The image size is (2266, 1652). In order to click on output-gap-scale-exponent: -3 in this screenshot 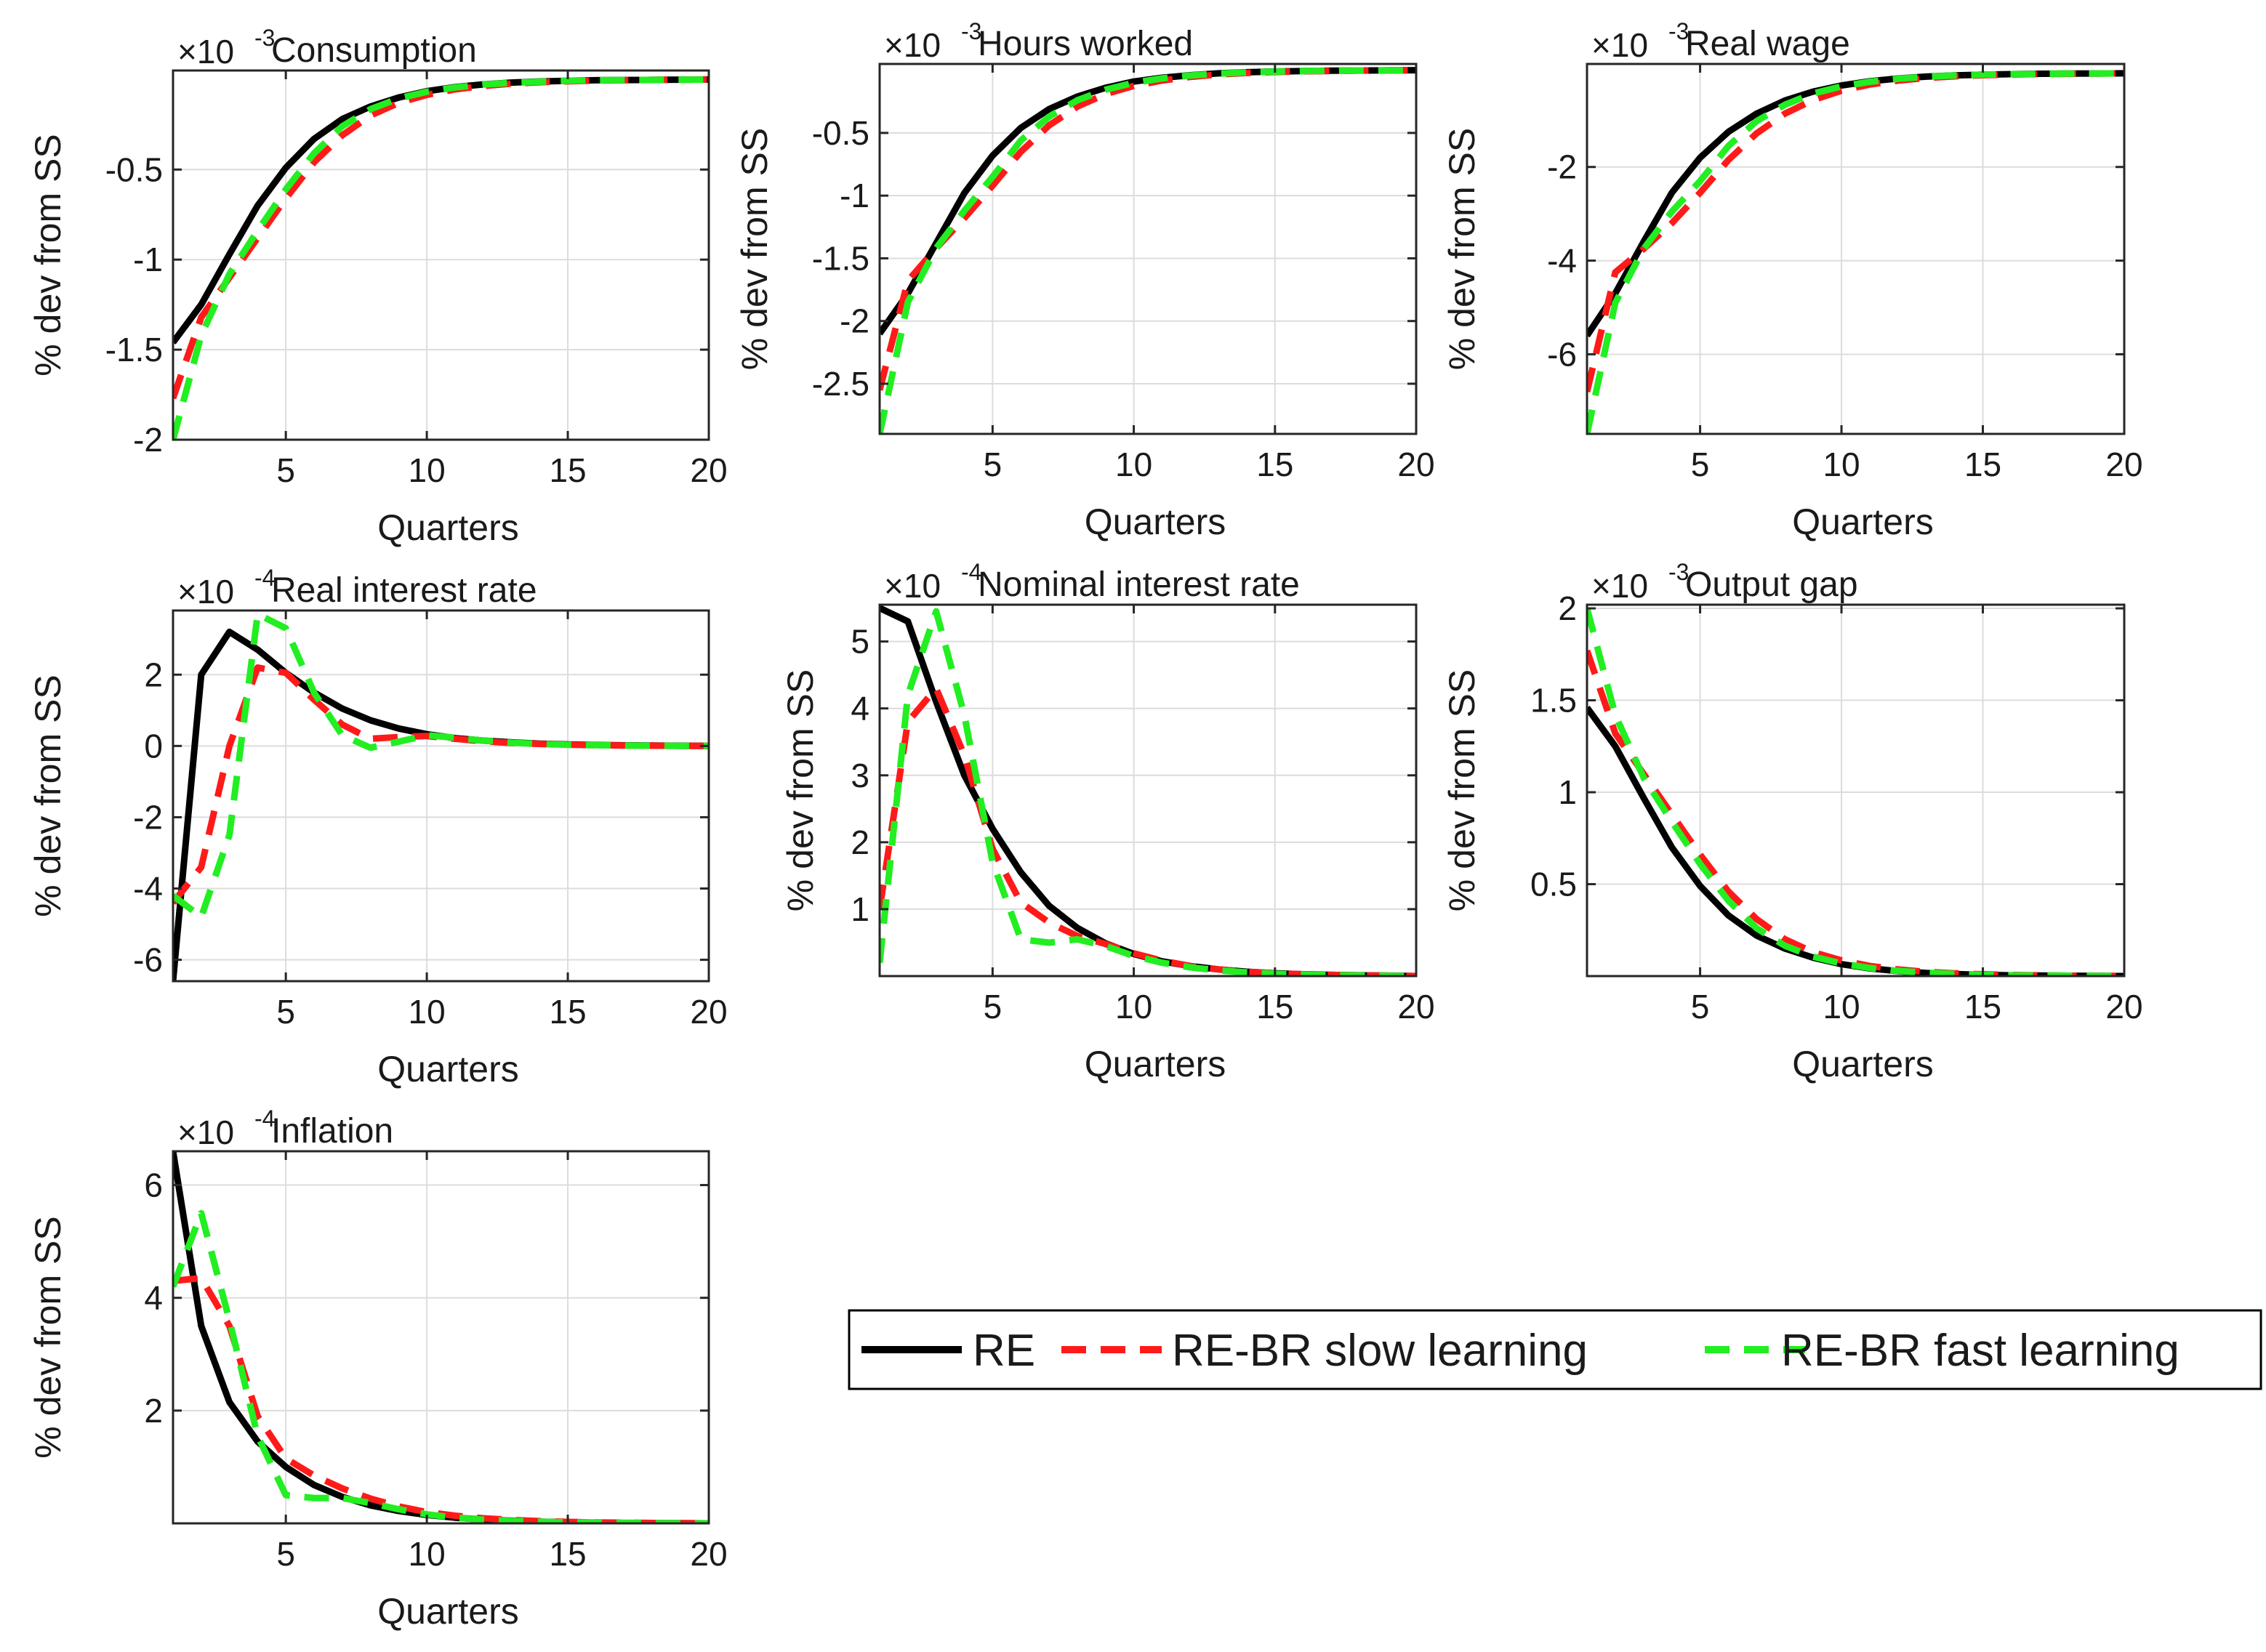, I will do `click(1678, 572)`.